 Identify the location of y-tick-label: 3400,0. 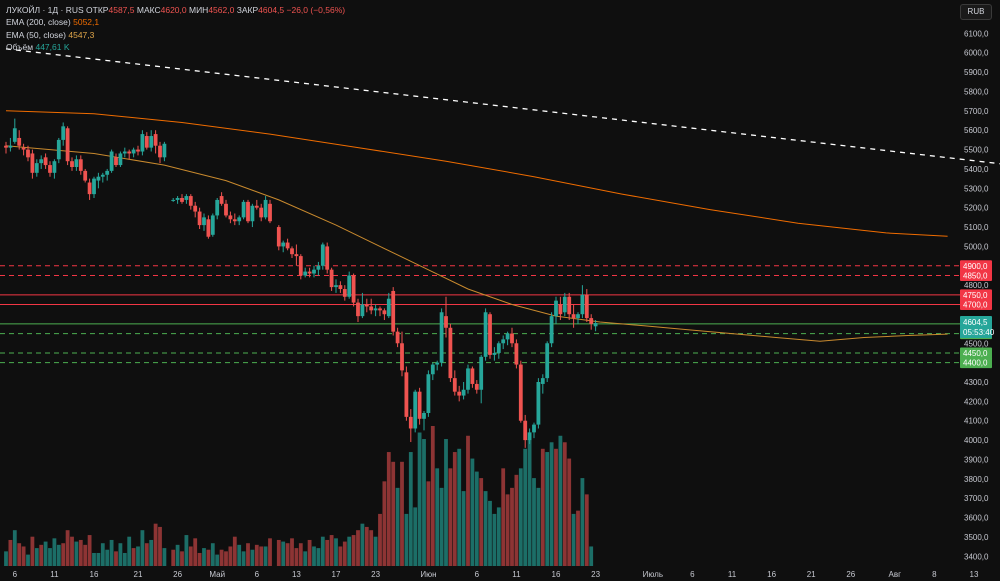
(976, 556).